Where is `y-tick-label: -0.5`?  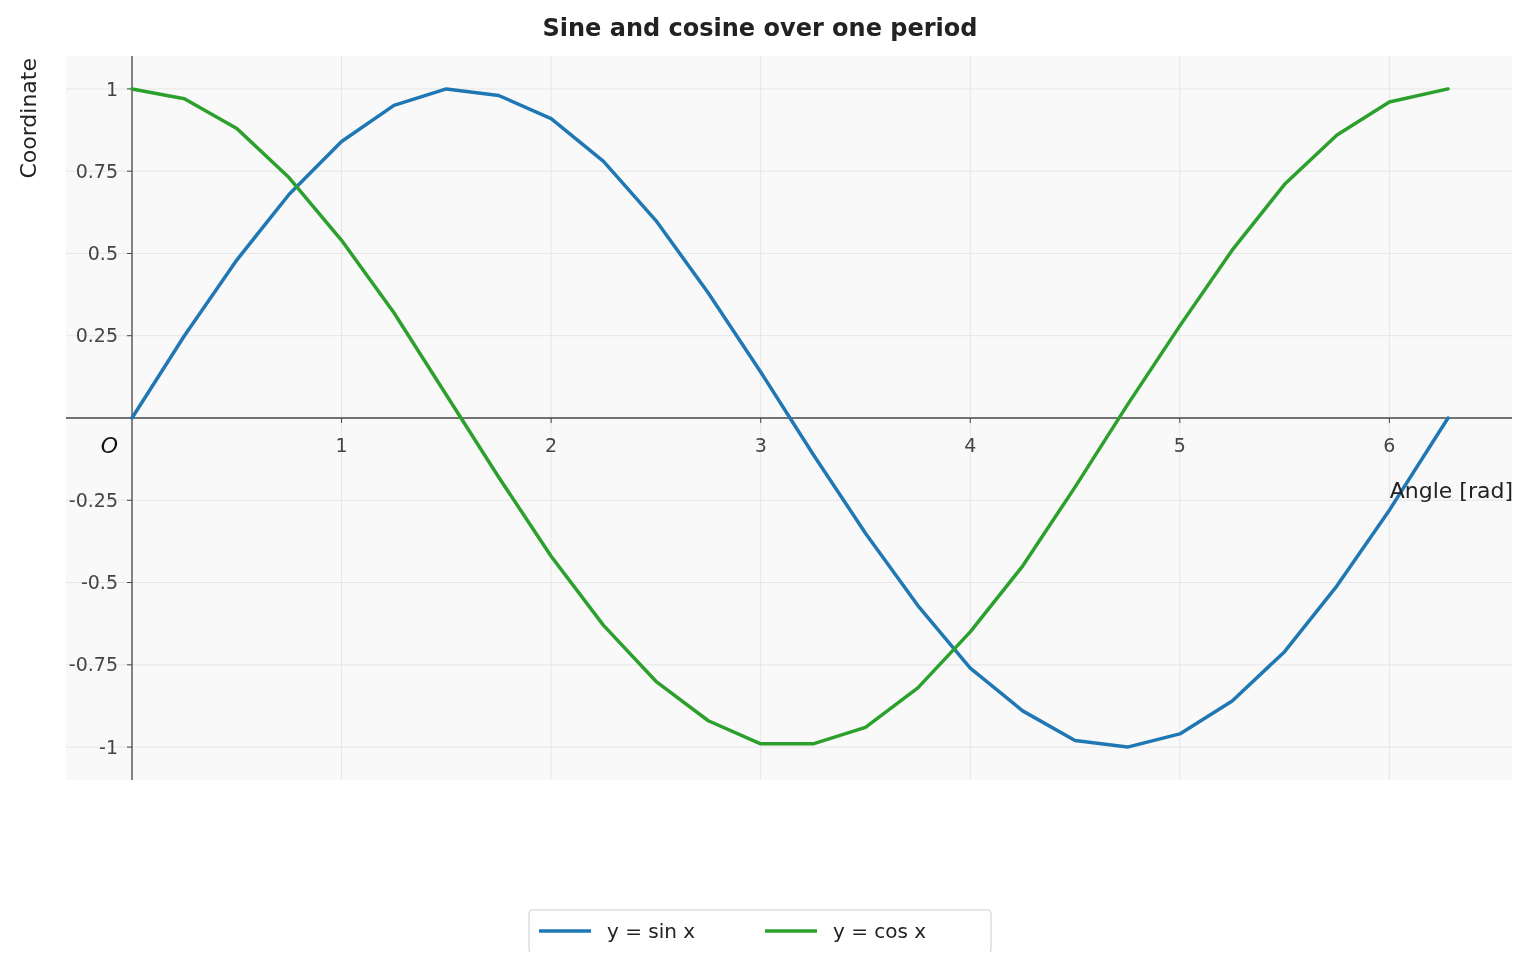 y-tick-label: -0.5 is located at coordinates (99, 582).